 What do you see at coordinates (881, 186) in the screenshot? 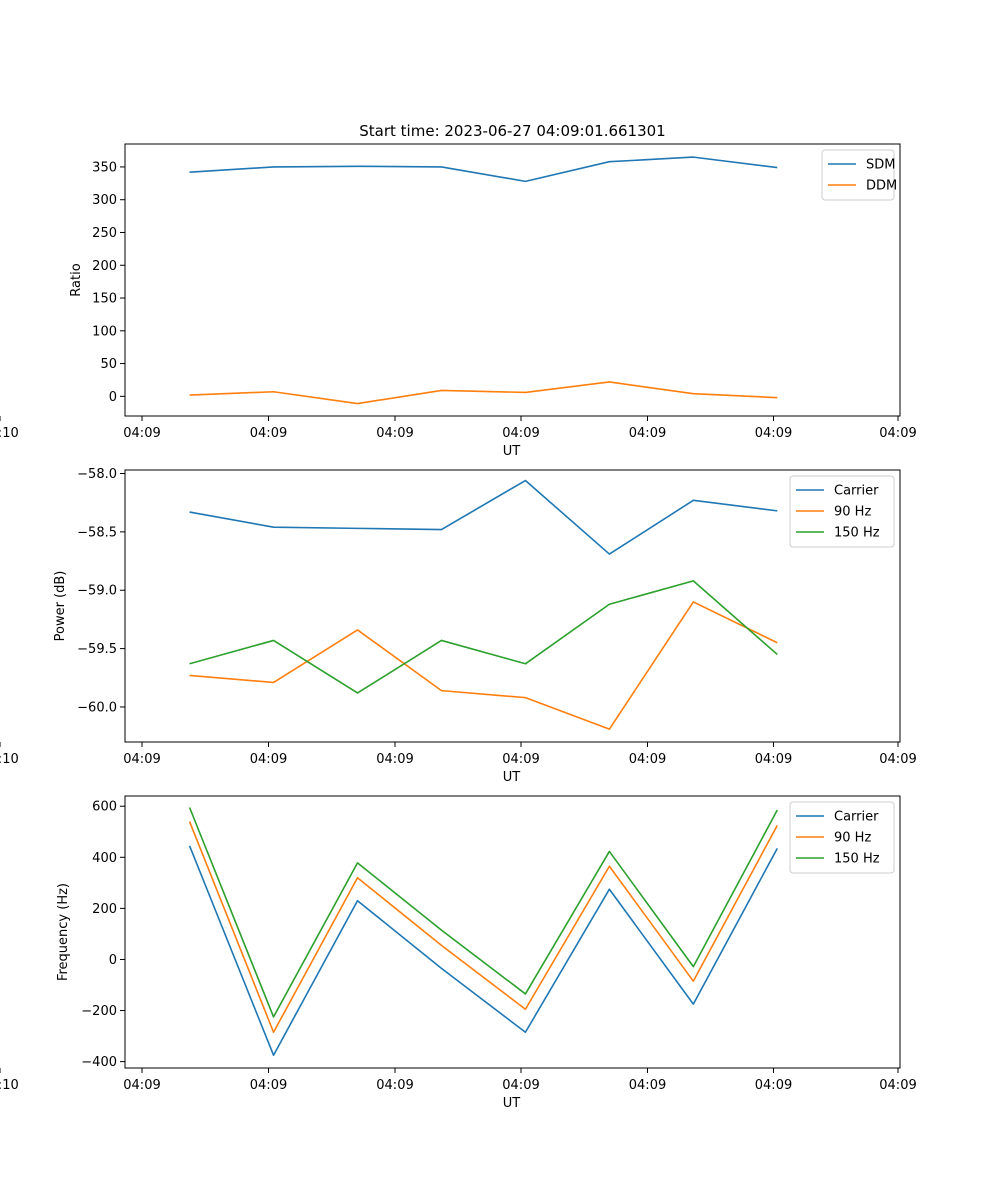
I see `legend-label: DDM` at bounding box center [881, 186].